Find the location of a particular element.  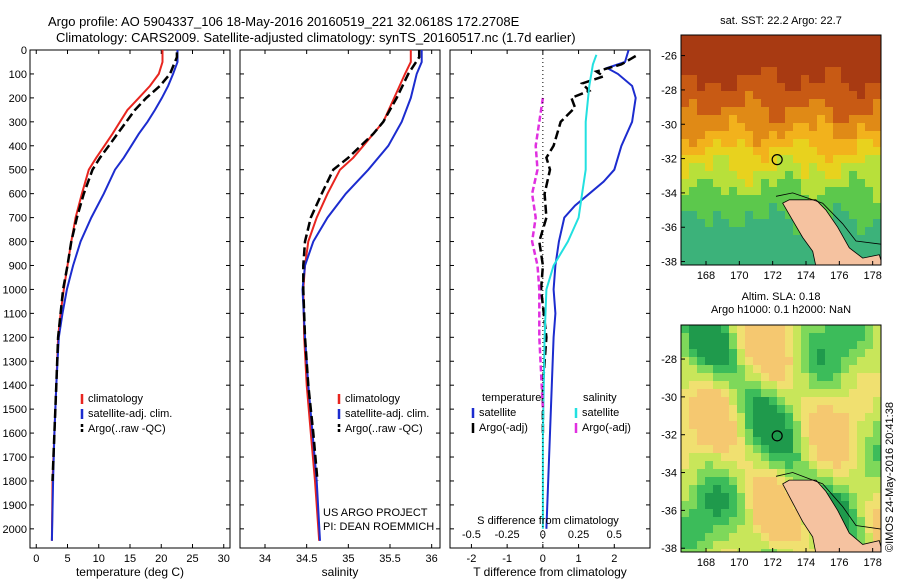

latitude-tick-label: -34 is located at coordinates (669, 194).